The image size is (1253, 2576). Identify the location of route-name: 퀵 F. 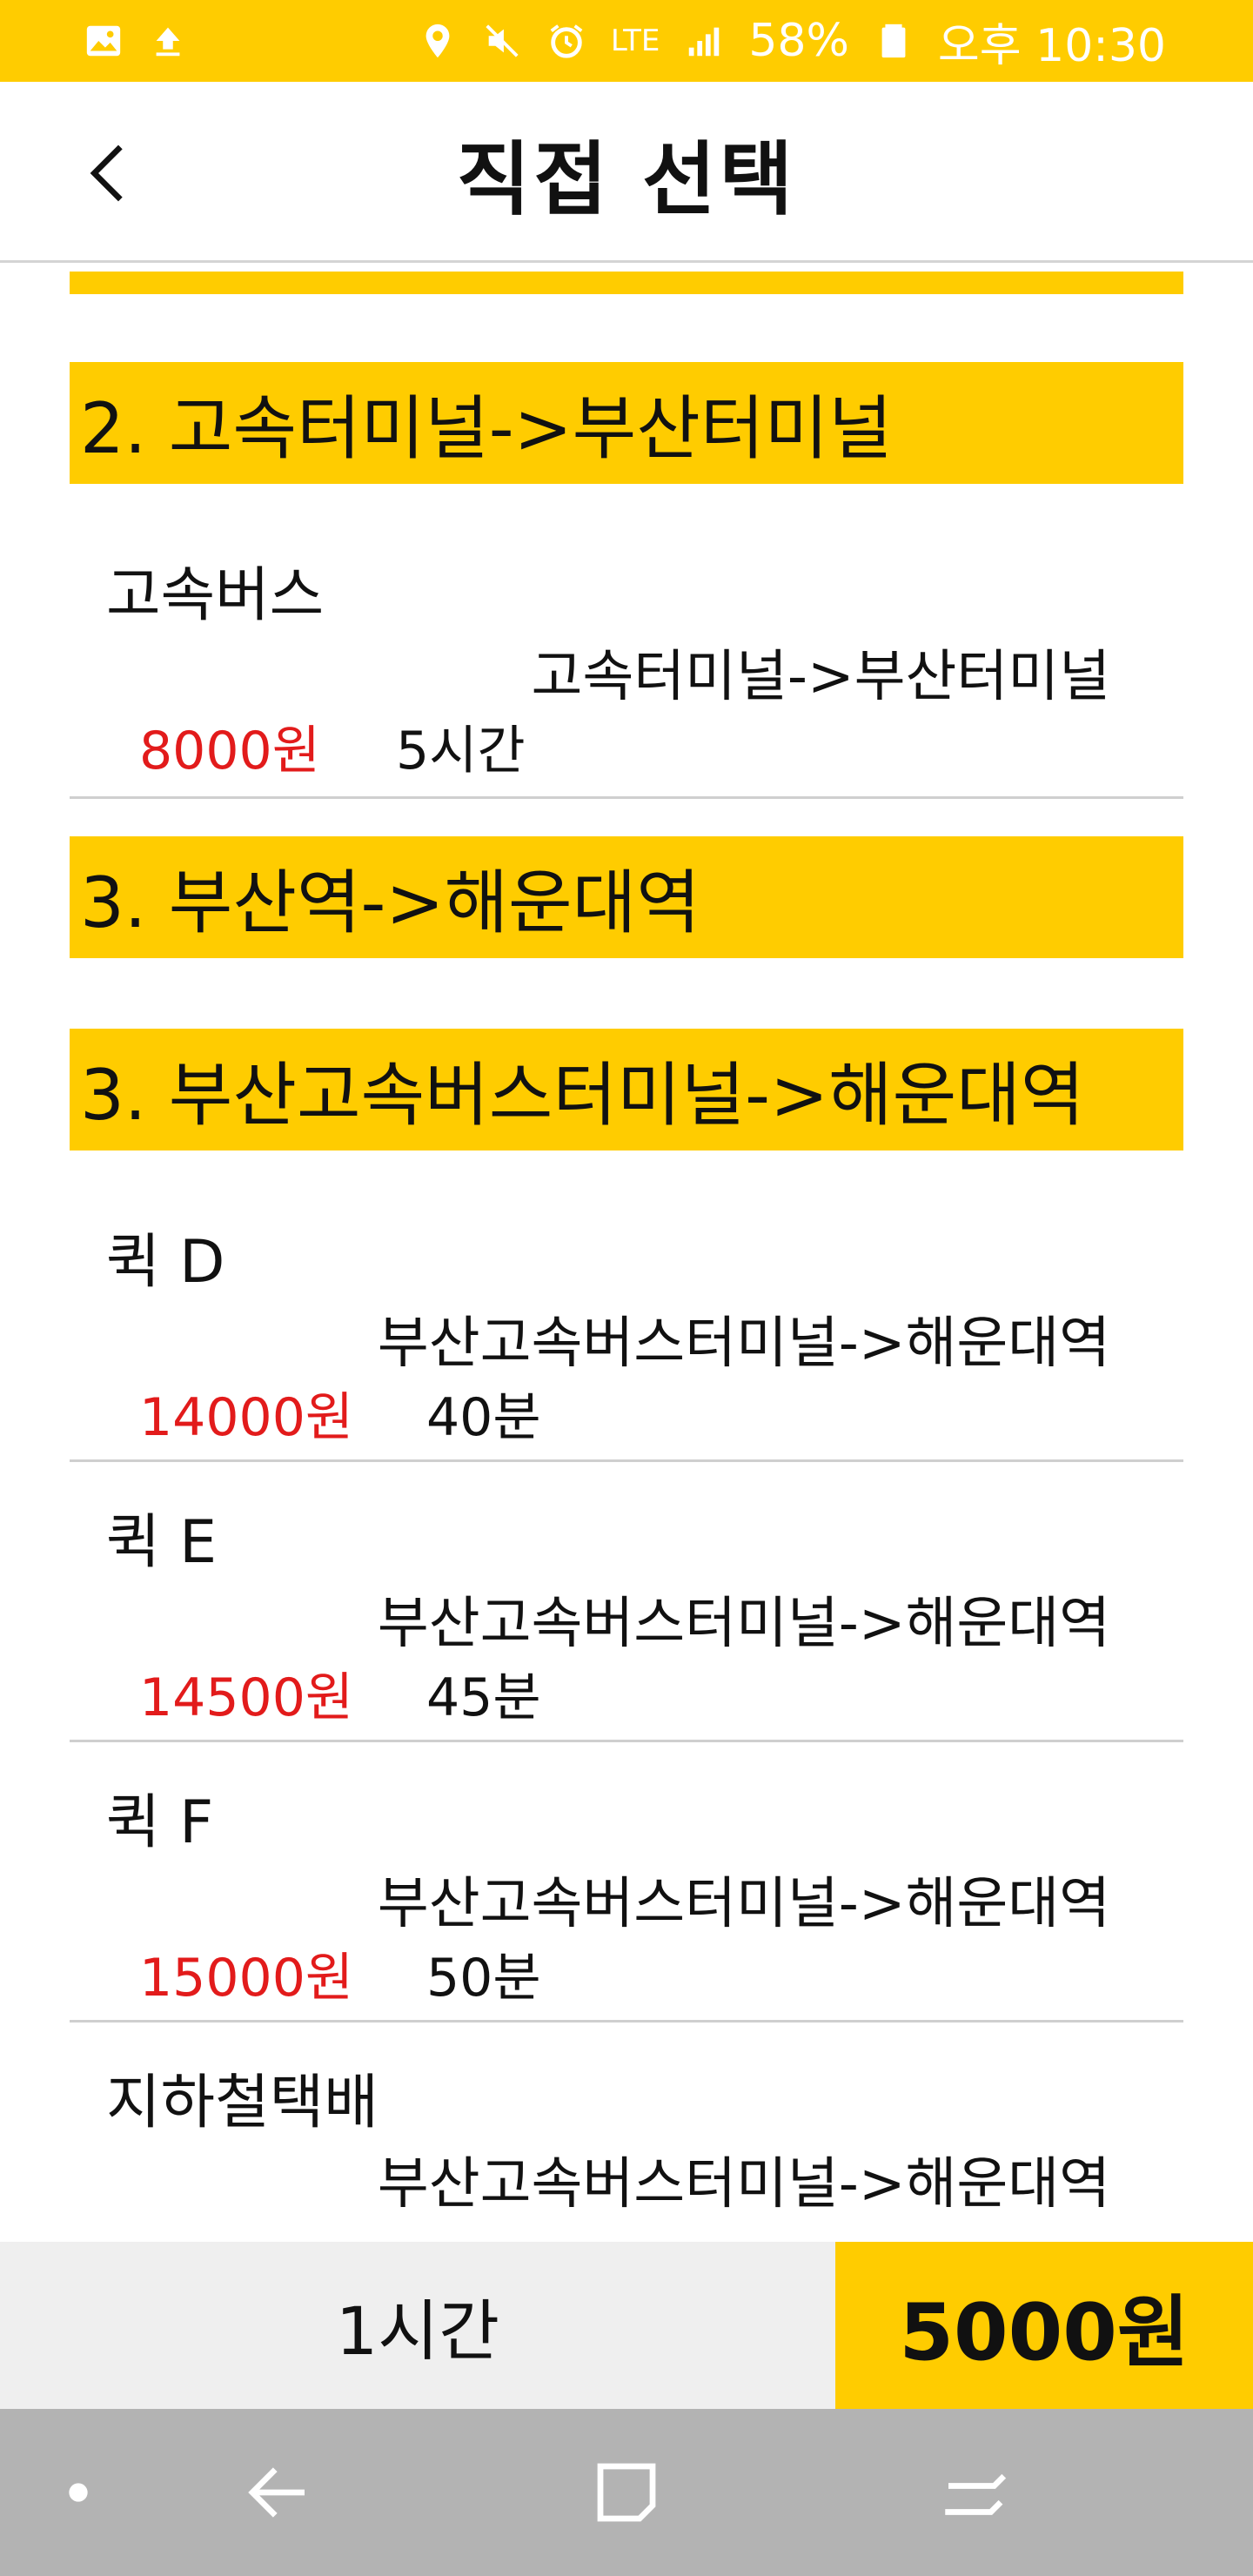
(160, 1823).